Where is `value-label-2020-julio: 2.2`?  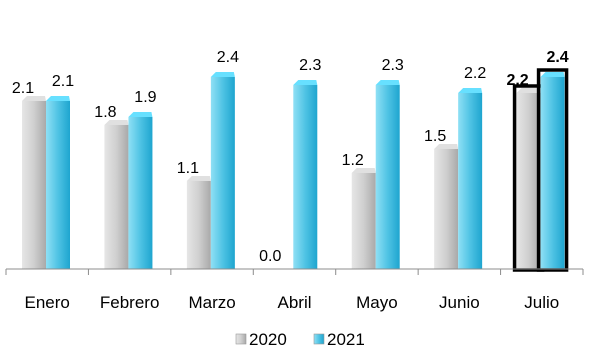 value-label-2020-julio: 2.2 is located at coordinates (517, 80).